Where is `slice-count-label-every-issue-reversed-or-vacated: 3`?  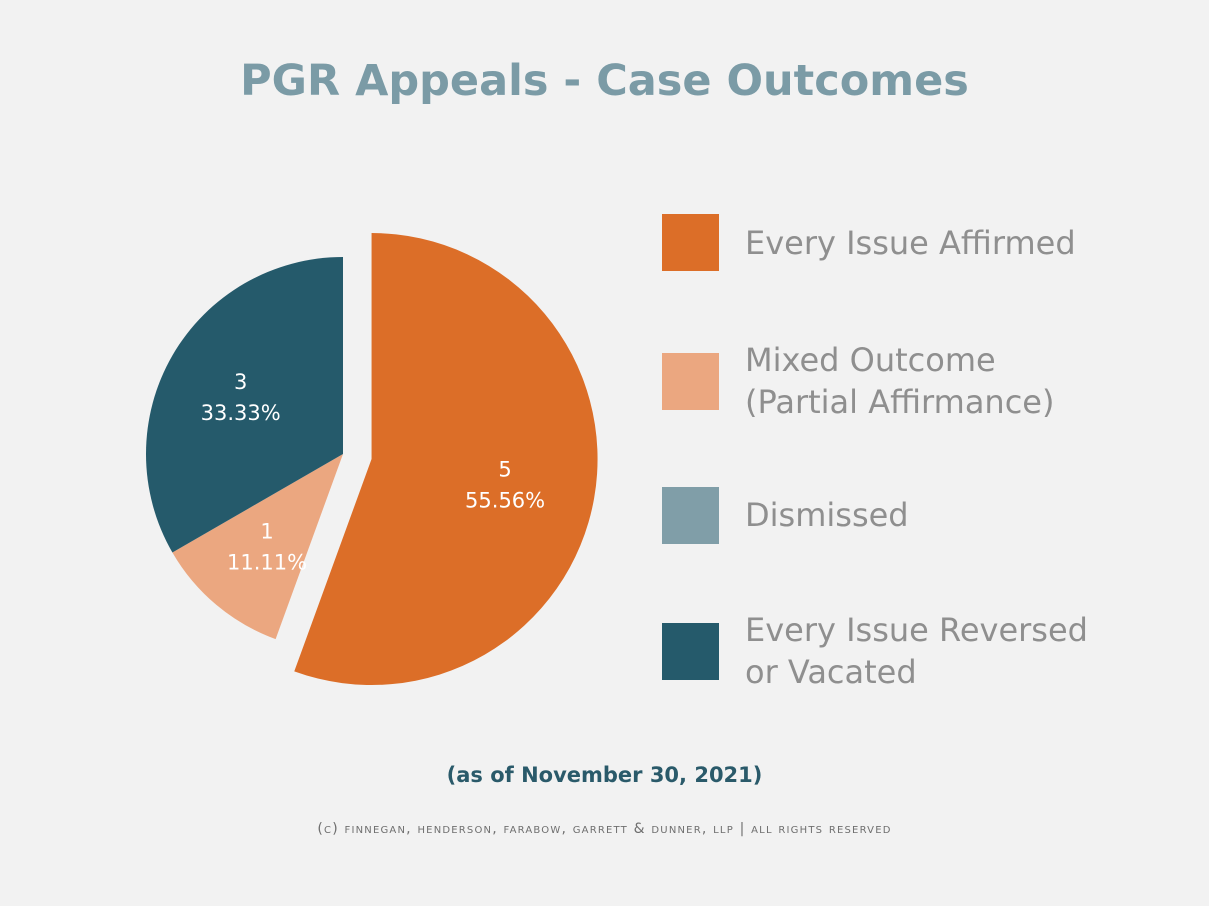 slice-count-label-every-issue-reversed-or-vacated: 3 is located at coordinates (240, 382).